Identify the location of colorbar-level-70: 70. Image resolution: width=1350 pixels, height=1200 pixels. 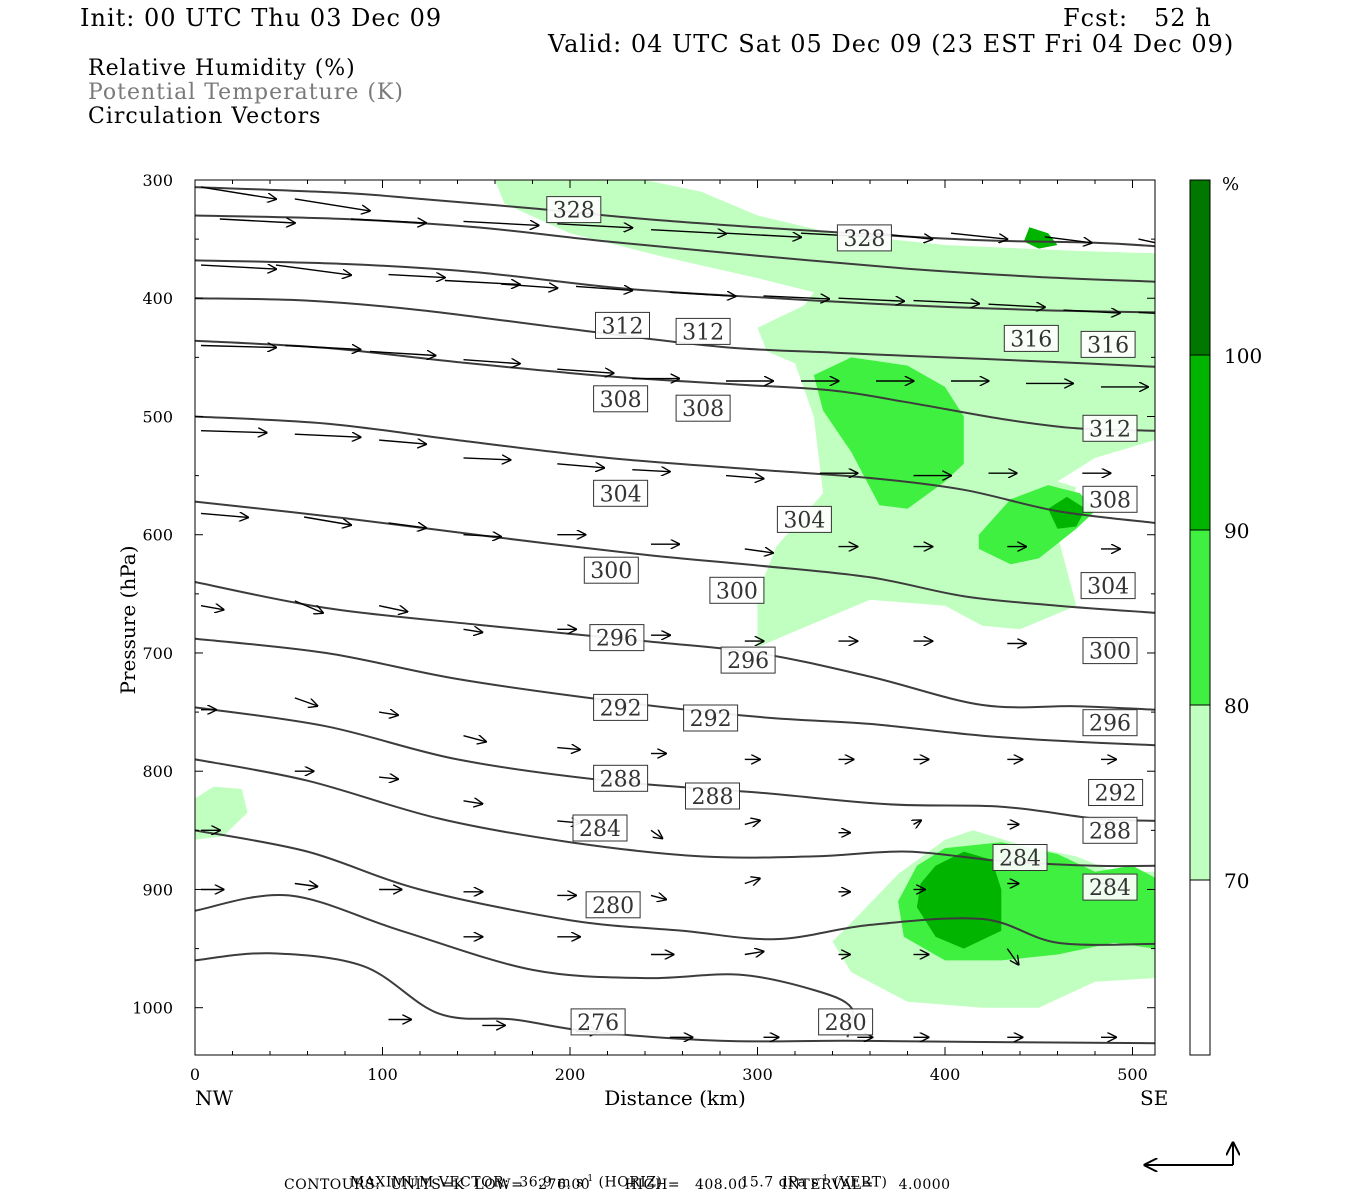
(1236, 881).